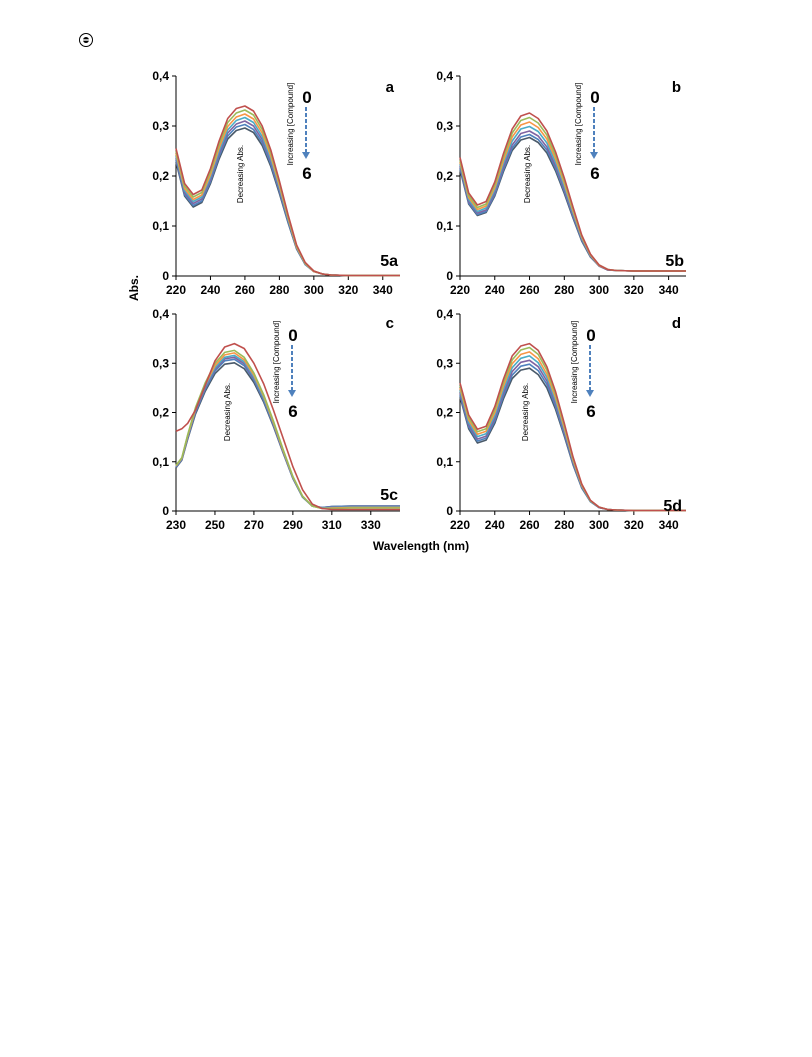  Describe the element at coordinates (676, 323) in the screenshot. I see `panel-letter: d` at that location.